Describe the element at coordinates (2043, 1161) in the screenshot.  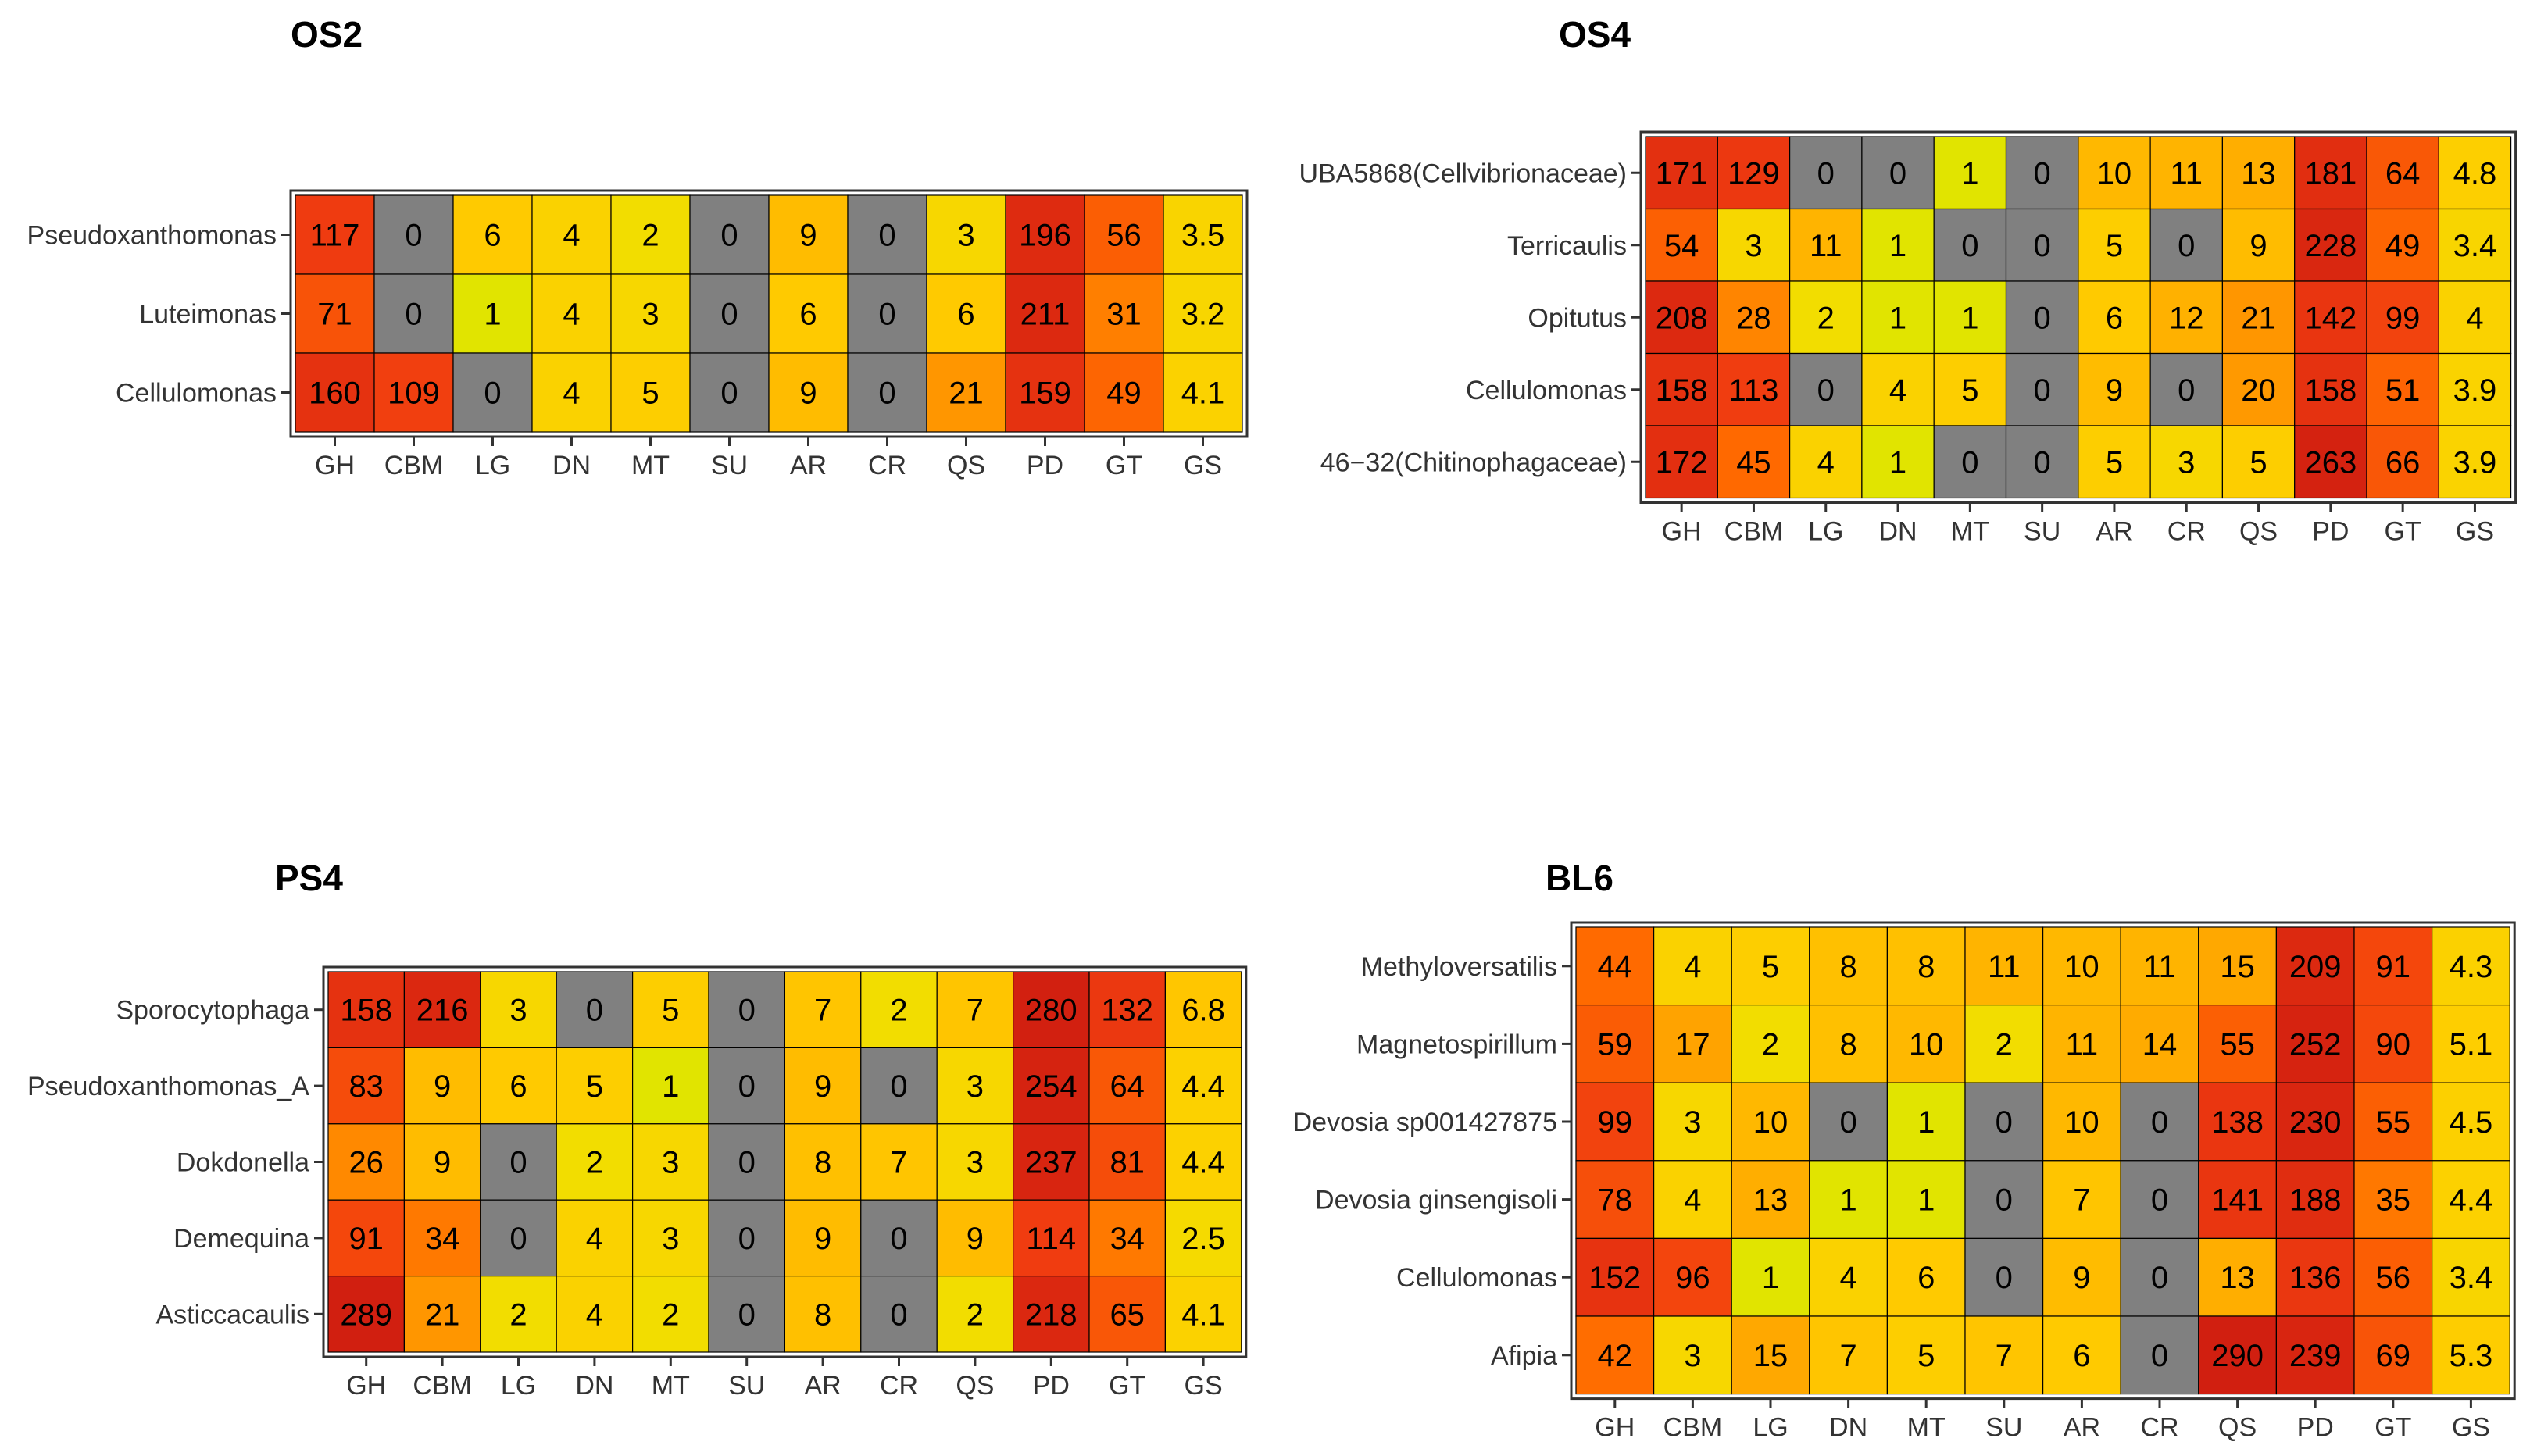
I see `panel-frame` at that location.